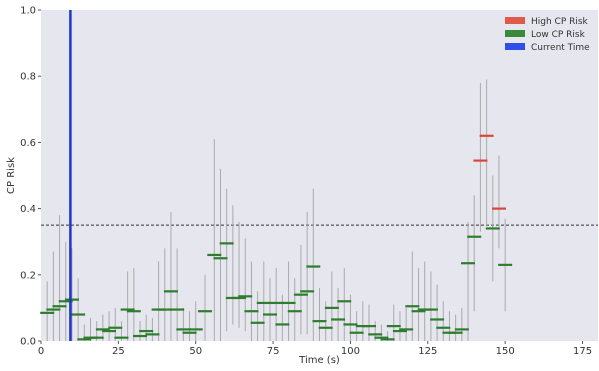  What do you see at coordinates (560, 48) in the screenshot?
I see `legend-label-current-time: Current Time` at bounding box center [560, 48].